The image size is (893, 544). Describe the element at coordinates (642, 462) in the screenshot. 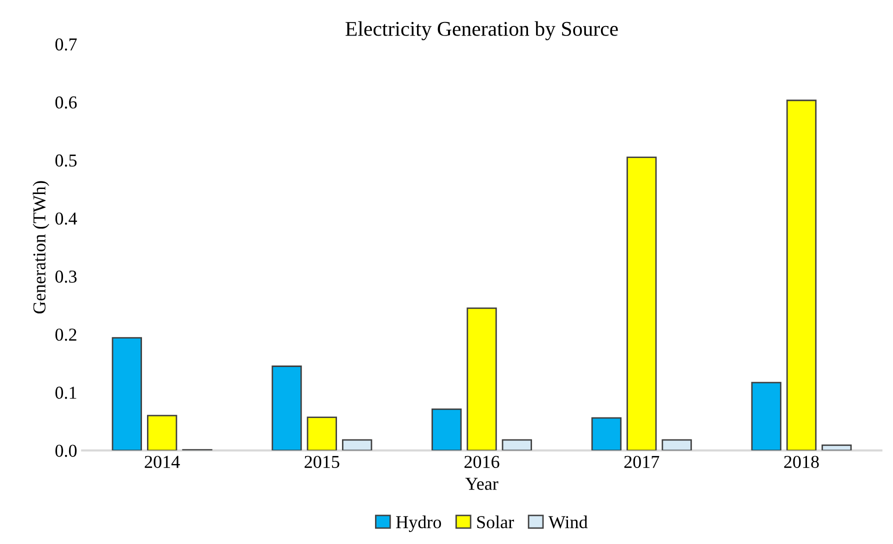

I see `x-tick-label: 2017` at that location.